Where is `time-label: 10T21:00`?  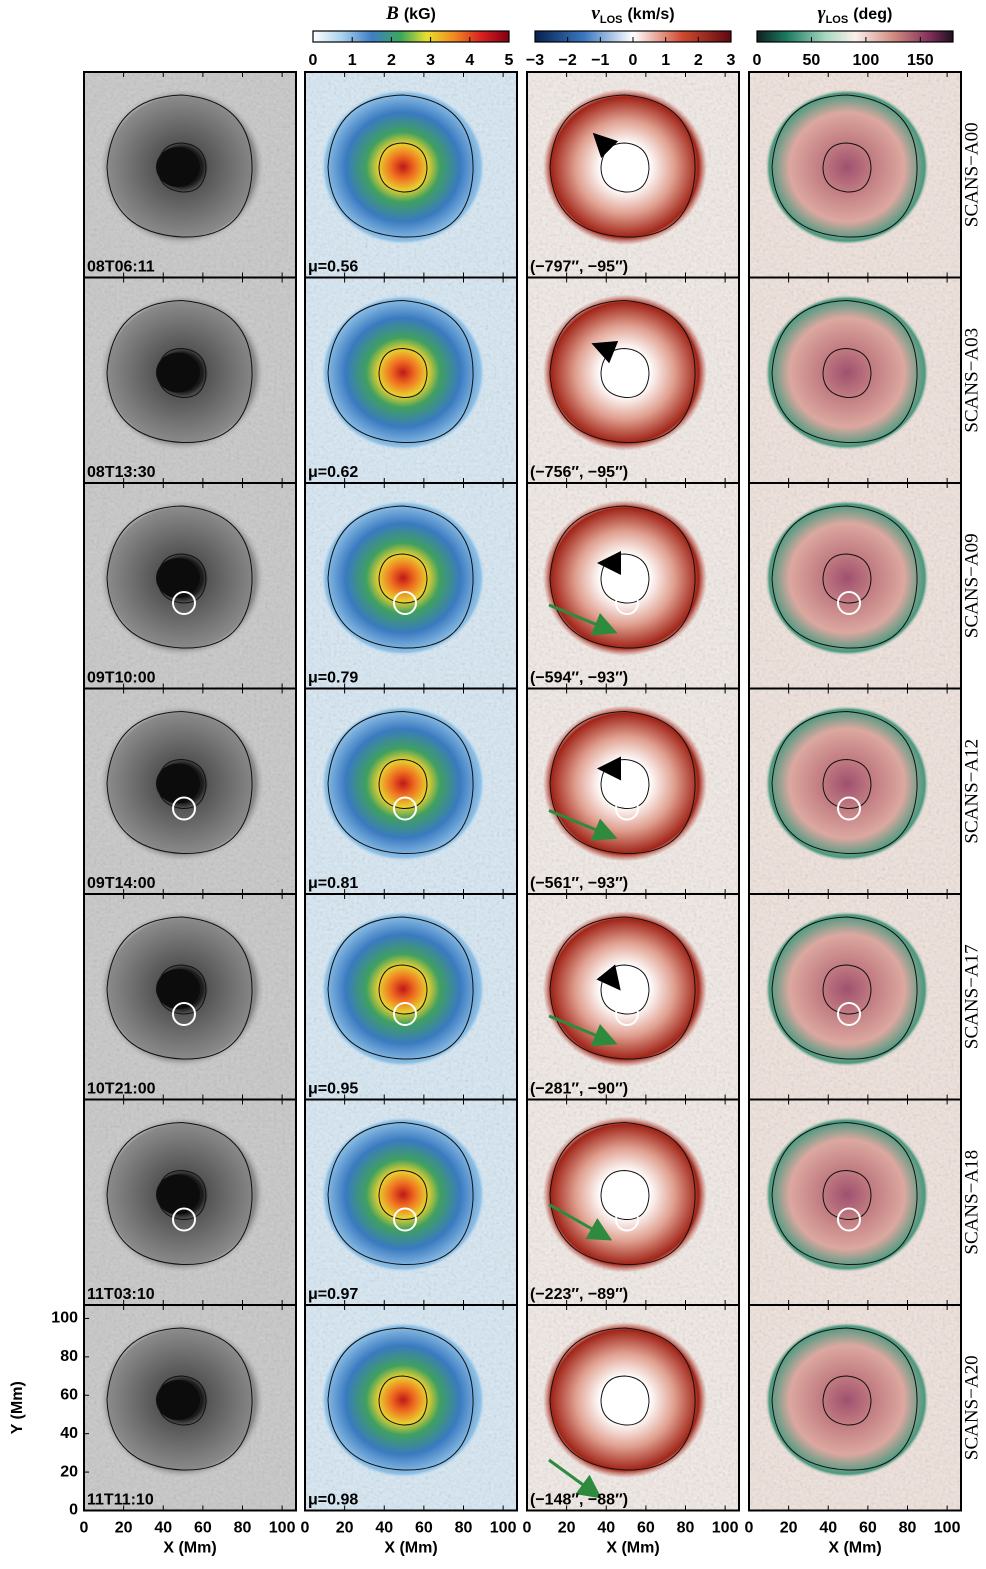 time-label: 10T21:00 is located at coordinates (121, 1089).